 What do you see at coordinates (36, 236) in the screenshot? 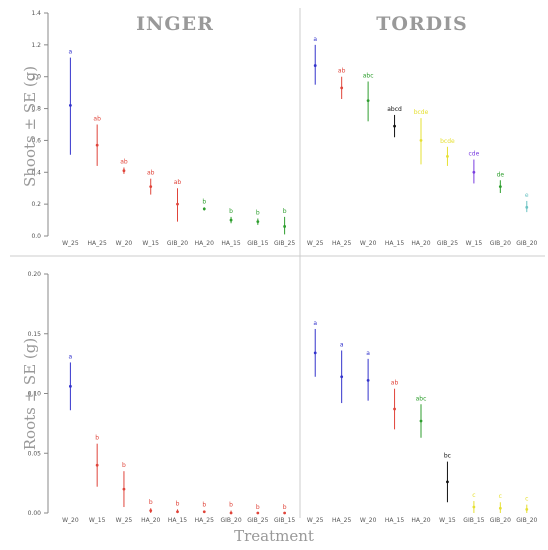
I see `y-tick-label: 0.0` at bounding box center [36, 236].